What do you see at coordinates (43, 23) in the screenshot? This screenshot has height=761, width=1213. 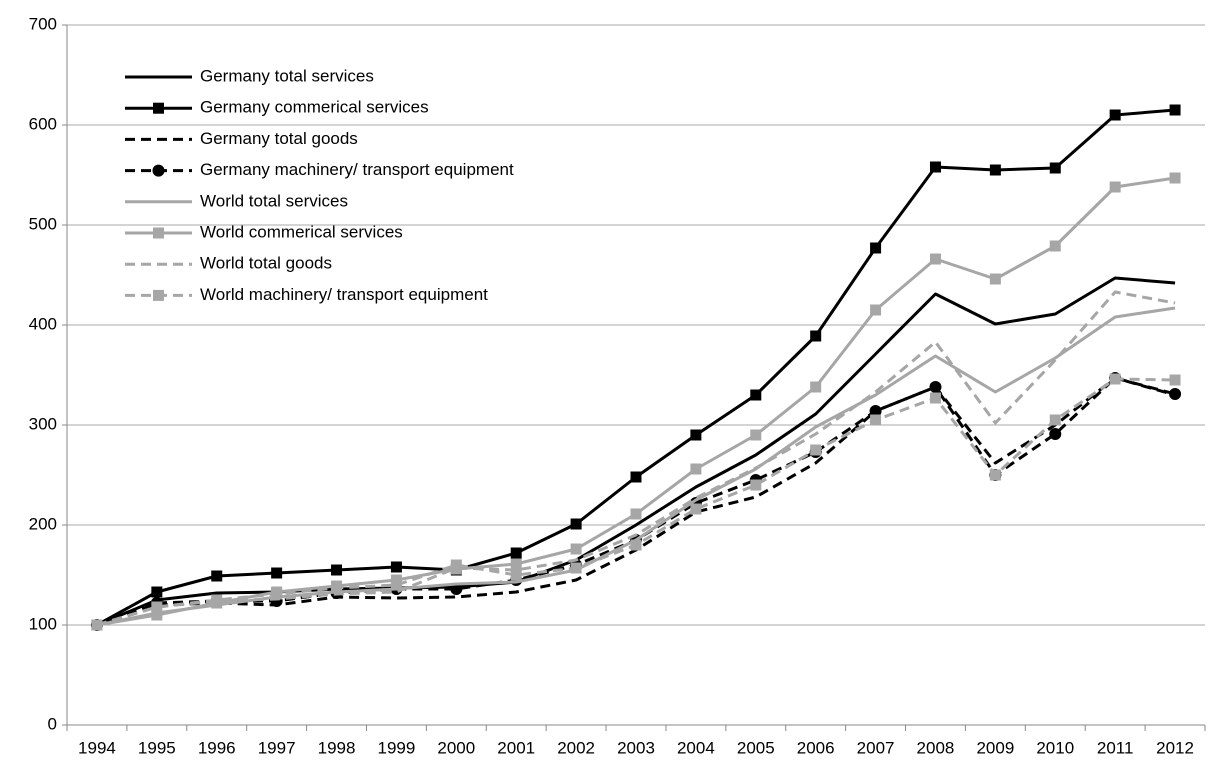 I see `y-tick-label: 700` at bounding box center [43, 23].